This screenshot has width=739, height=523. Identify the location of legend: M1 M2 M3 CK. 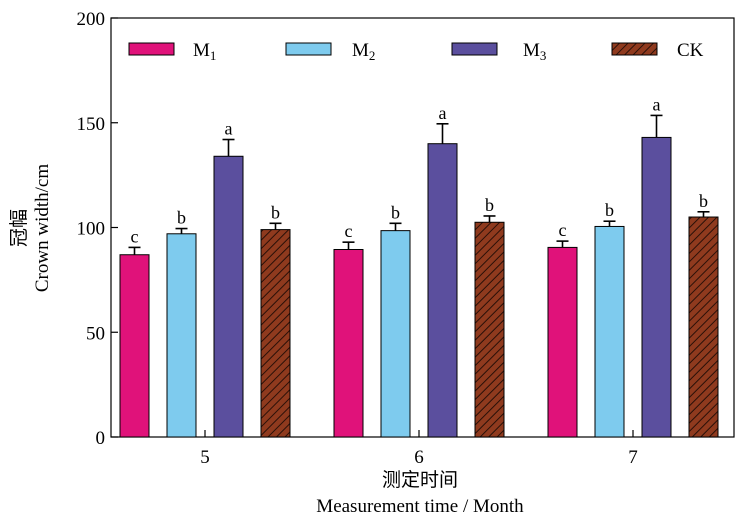
(416, 51).